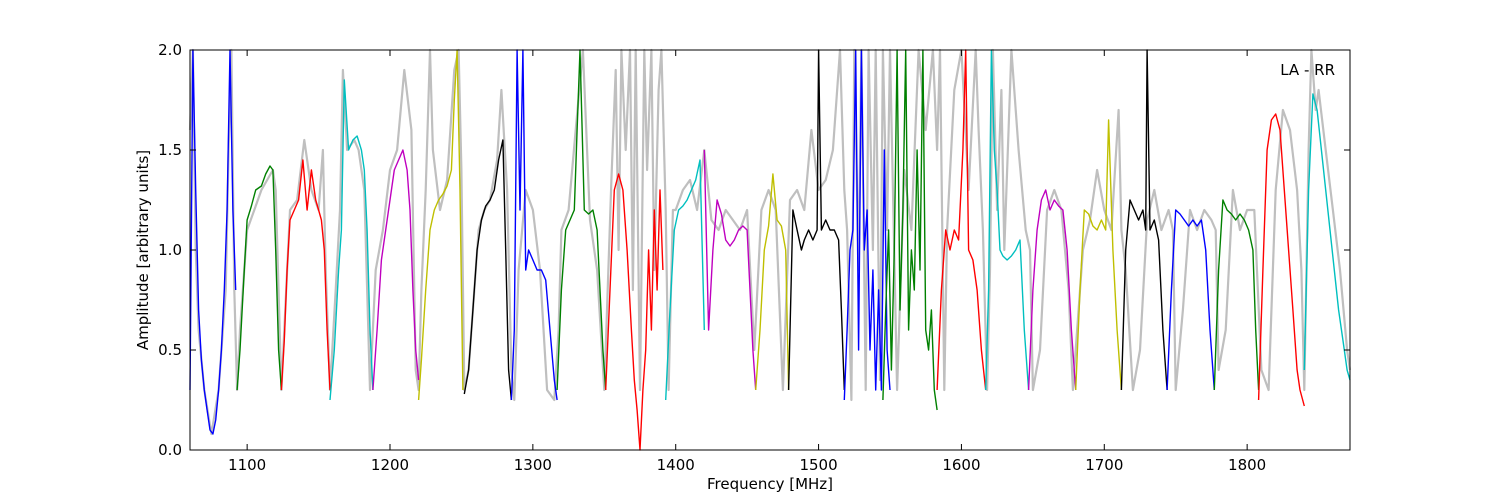 The image size is (1500, 500). I want to click on y-tick-label: 0.0, so click(170, 450).